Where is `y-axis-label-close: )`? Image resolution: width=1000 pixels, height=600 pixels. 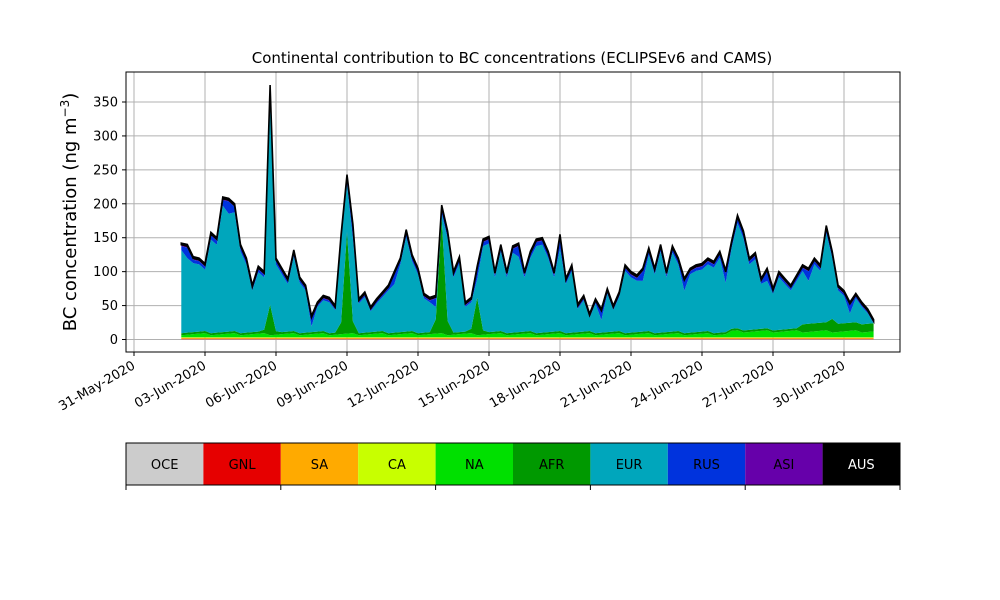 y-axis-label-close: ) is located at coordinates (70, 96).